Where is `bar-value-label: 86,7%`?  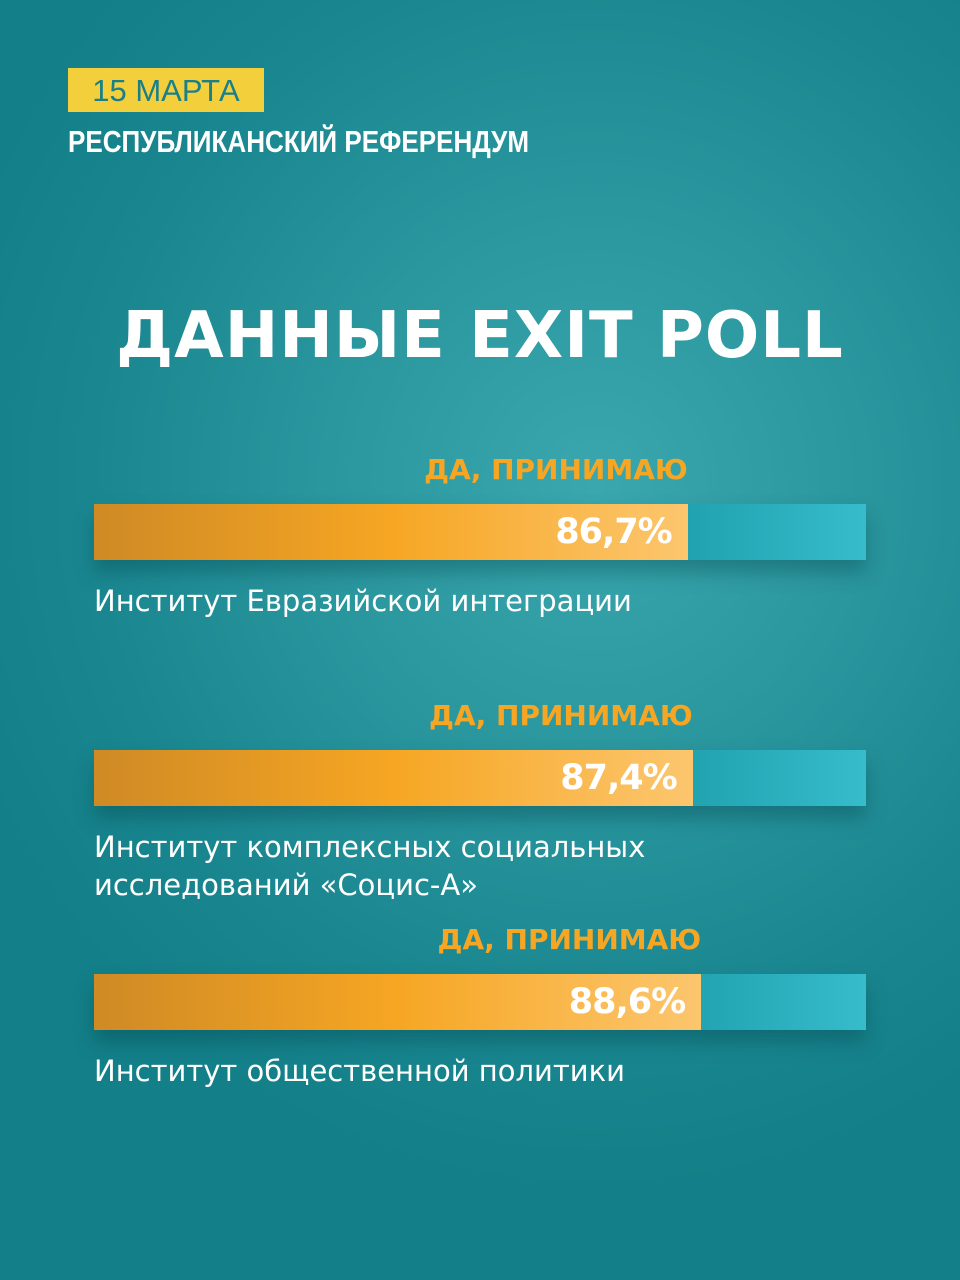 bar-value-label: 86,7% is located at coordinates (613, 532).